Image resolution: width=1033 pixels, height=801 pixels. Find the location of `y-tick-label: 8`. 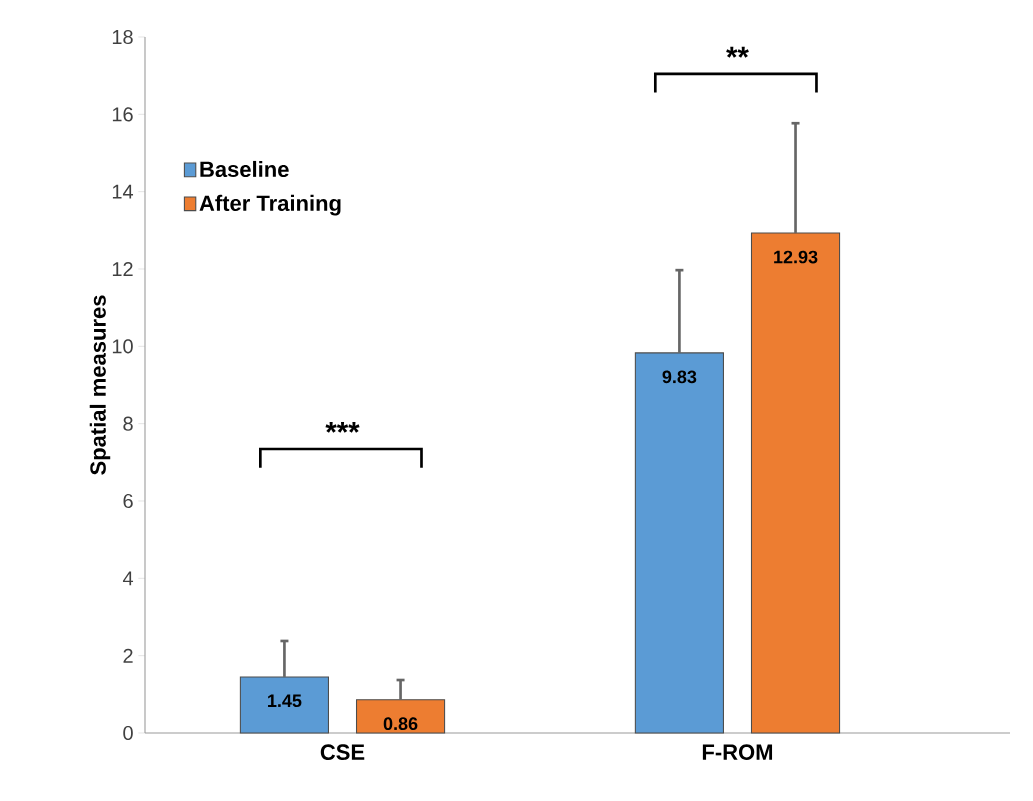

y-tick-label: 8 is located at coordinates (128, 423).